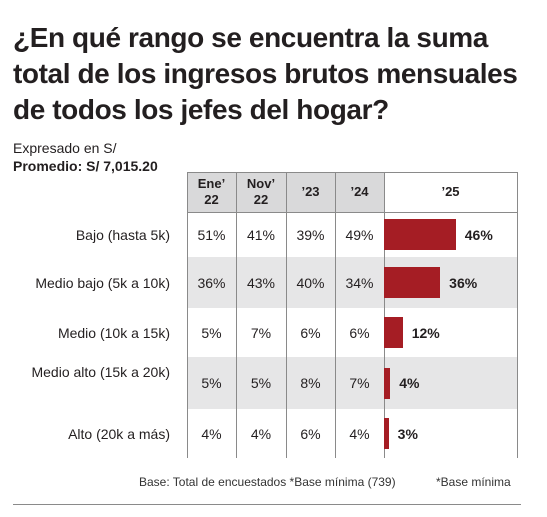 This screenshot has width=547, height=517. I want to click on row-label: Medio bajo (5k a 10k), so click(102, 282).